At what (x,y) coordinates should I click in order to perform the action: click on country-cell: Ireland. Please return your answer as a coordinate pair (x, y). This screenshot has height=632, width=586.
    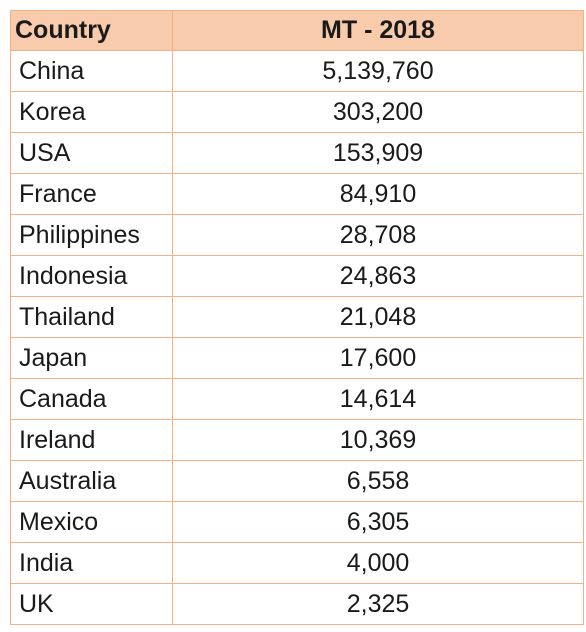
    Looking at the image, I should click on (91, 440).